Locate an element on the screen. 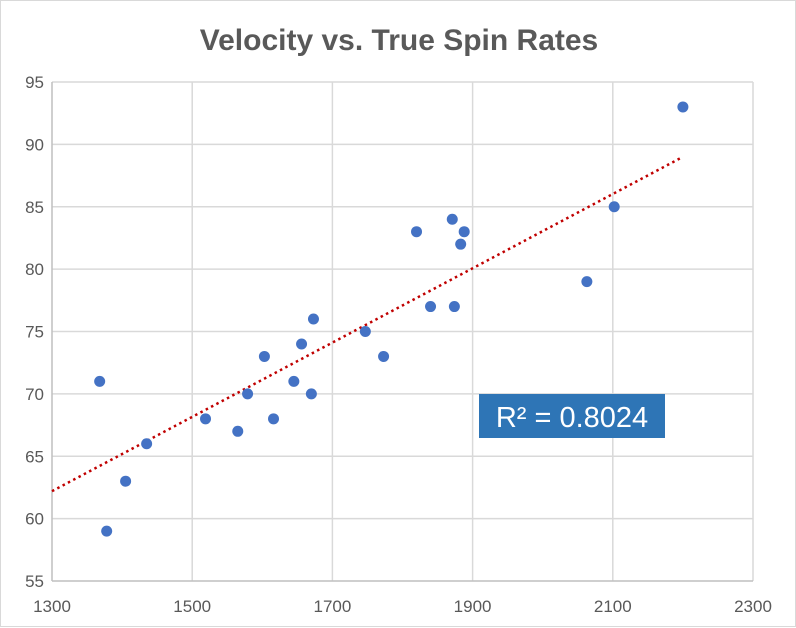  x-tick-label: 2300 is located at coordinates (753, 606).